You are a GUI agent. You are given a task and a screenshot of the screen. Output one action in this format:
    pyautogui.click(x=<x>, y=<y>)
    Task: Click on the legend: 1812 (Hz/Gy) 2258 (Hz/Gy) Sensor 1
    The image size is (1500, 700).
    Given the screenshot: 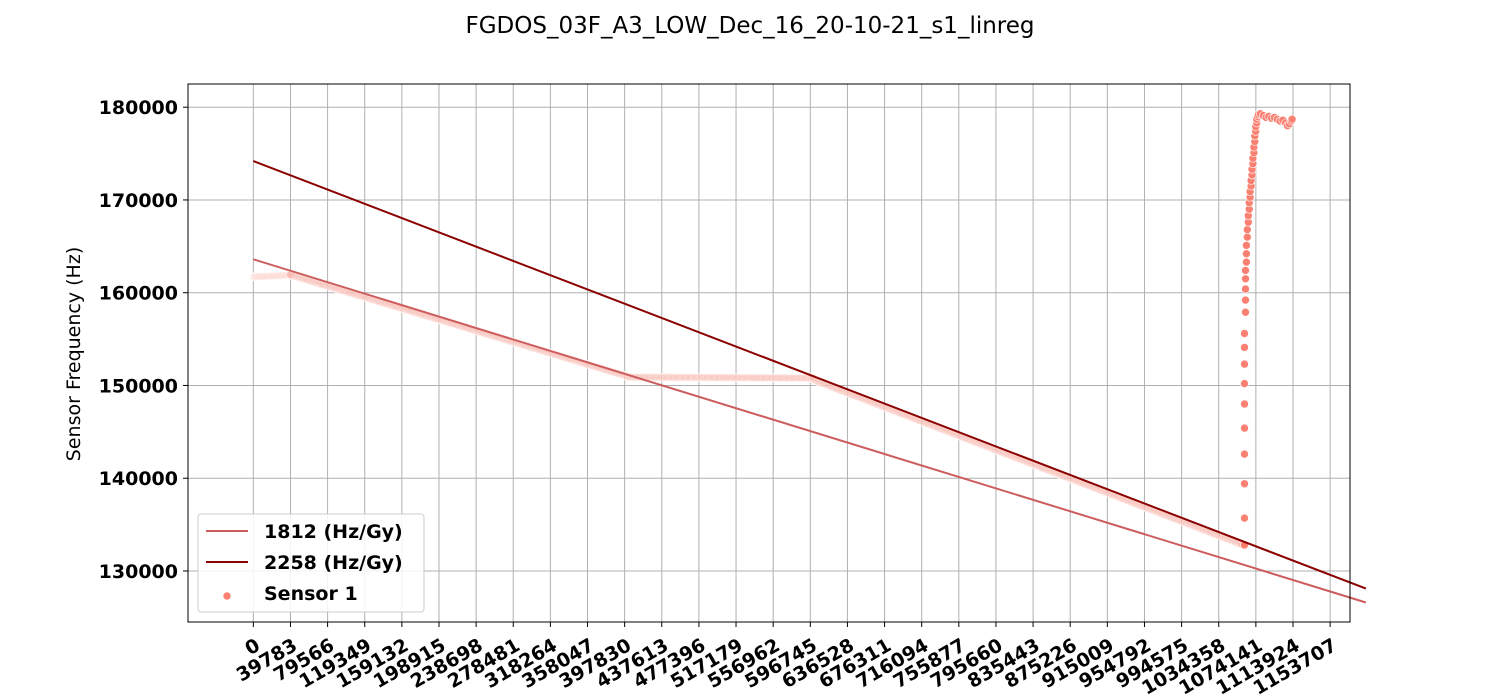 What is the action you would take?
    pyautogui.click(x=311, y=563)
    